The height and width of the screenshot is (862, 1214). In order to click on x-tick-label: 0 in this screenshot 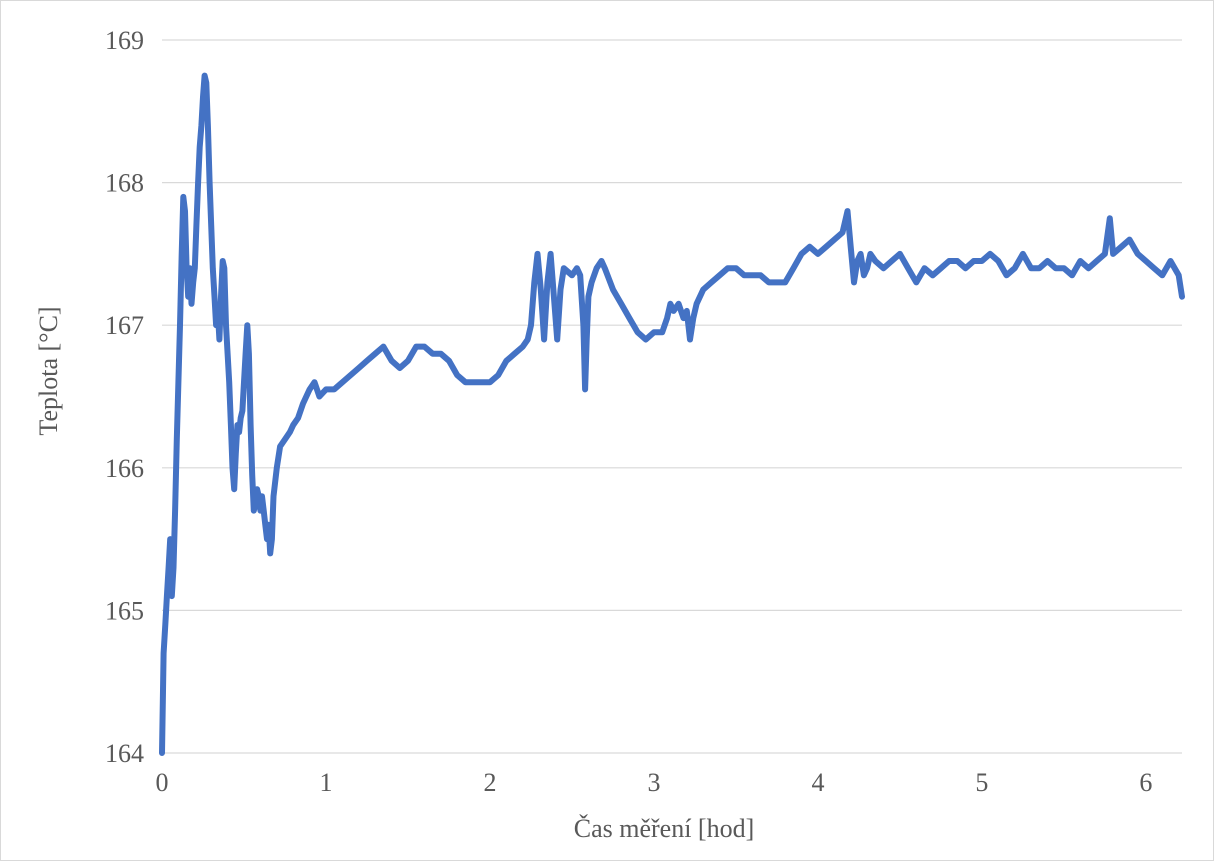, I will do `click(162, 782)`.